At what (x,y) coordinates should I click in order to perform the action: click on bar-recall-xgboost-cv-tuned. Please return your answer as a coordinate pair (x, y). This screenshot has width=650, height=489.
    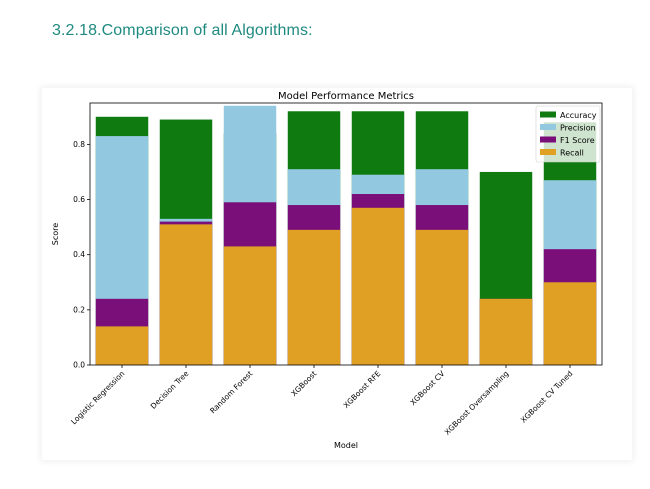
    Looking at the image, I should click on (570, 323).